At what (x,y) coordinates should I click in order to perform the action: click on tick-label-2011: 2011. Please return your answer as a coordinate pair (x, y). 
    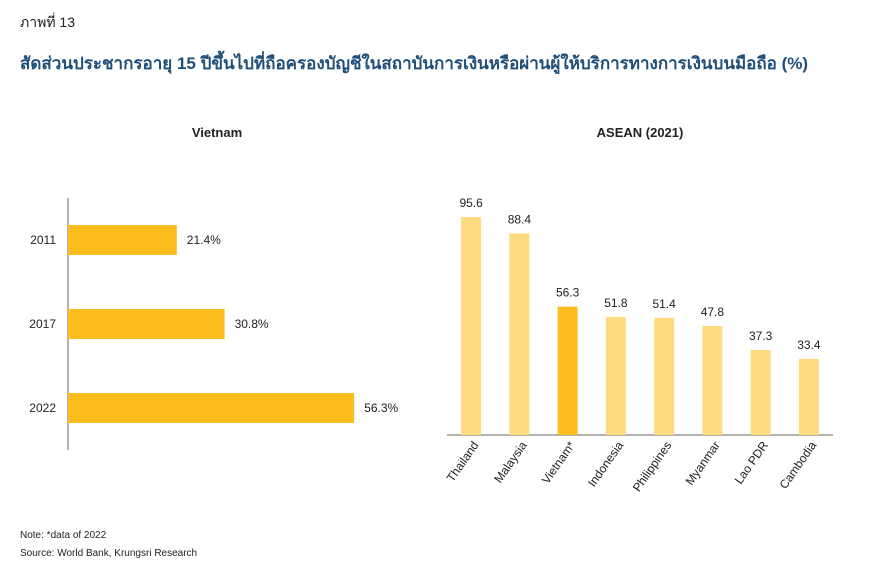
    Looking at the image, I should click on (43, 240).